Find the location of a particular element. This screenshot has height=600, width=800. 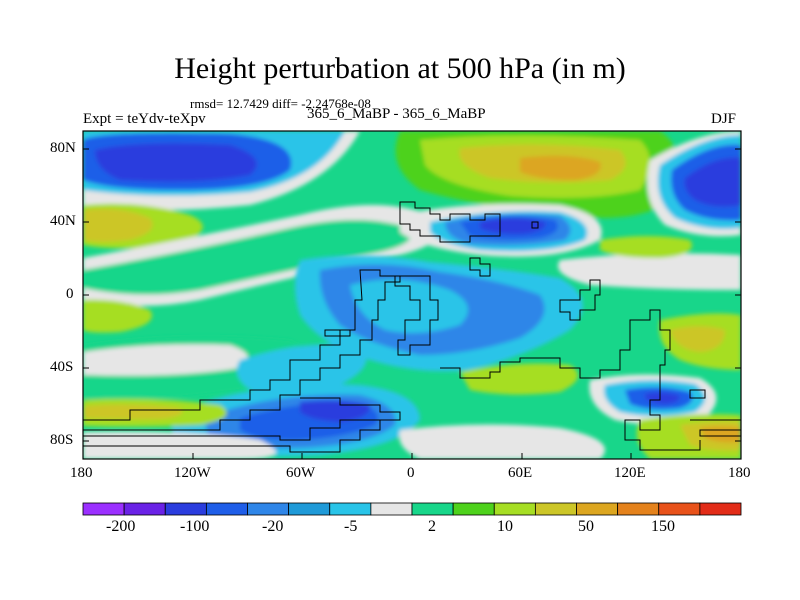

y-tick-label: 0 is located at coordinates (70, 294).